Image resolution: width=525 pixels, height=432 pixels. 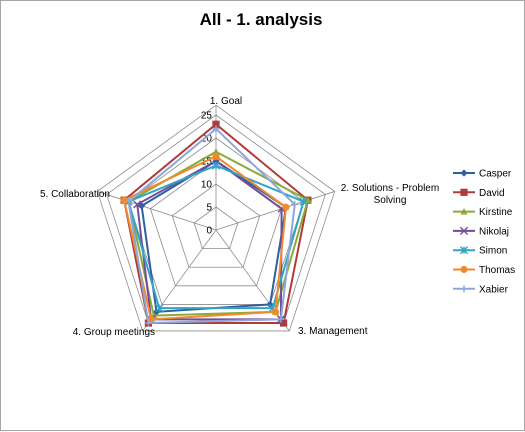 What do you see at coordinates (492, 193) in the screenshot?
I see `legend-label: David` at bounding box center [492, 193].